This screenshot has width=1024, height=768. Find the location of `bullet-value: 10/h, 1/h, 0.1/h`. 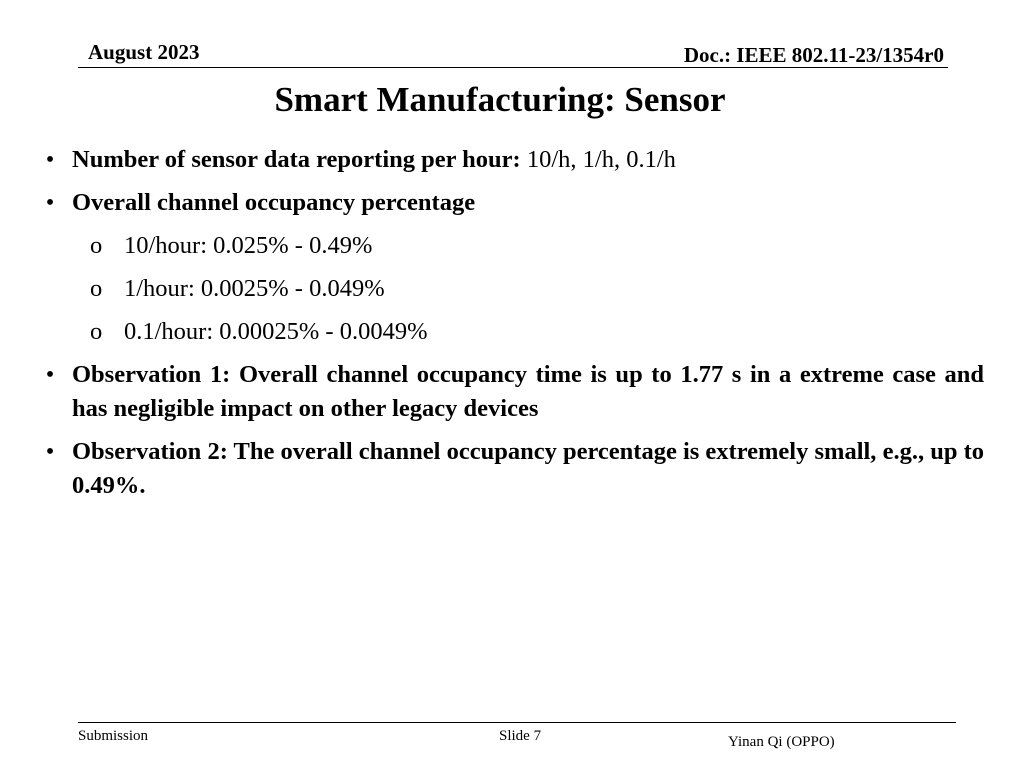

bullet-value: 10/h, 1/h, 0.1/h is located at coordinates (598, 159).